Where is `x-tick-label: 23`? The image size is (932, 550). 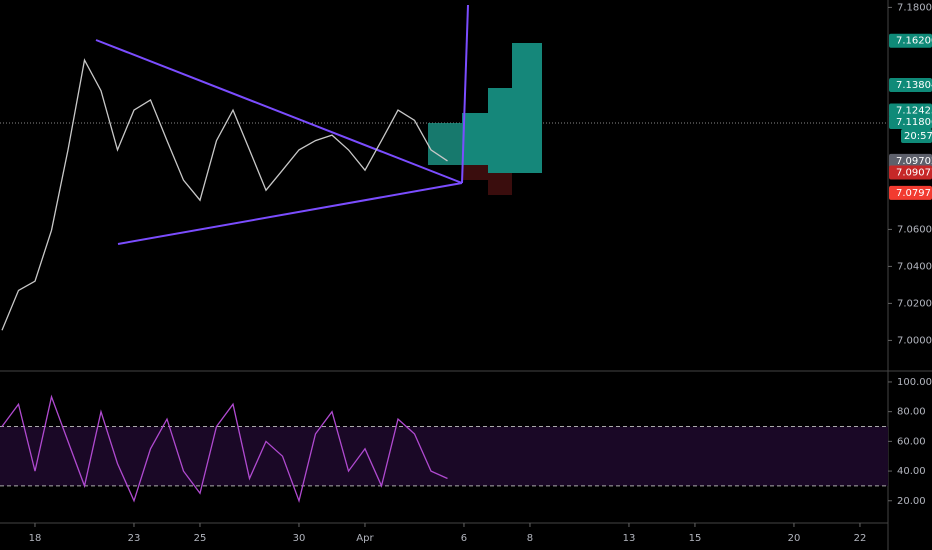 x-tick-label: 23 is located at coordinates (134, 538).